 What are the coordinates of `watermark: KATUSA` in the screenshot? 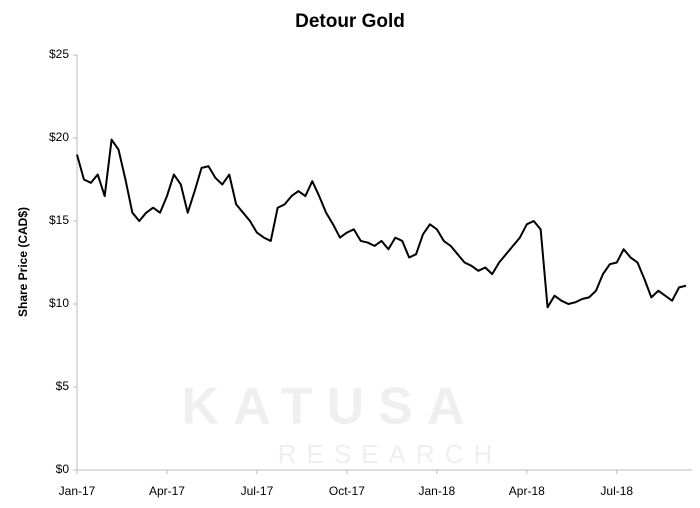 It's located at (330, 407).